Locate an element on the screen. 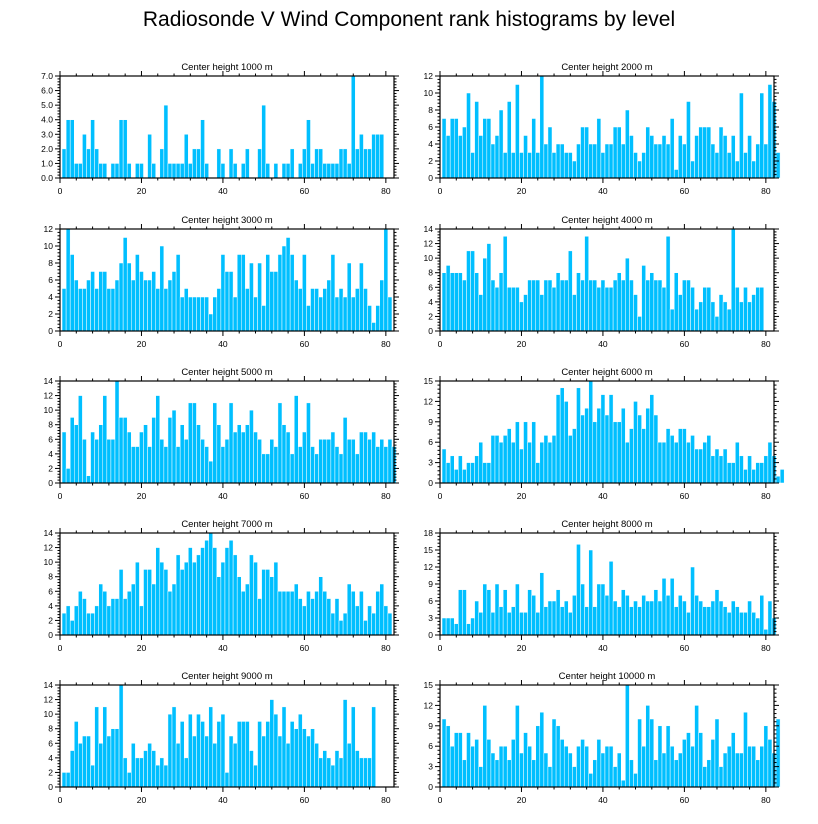  y-tick-label: 9 is located at coordinates (430, 726).